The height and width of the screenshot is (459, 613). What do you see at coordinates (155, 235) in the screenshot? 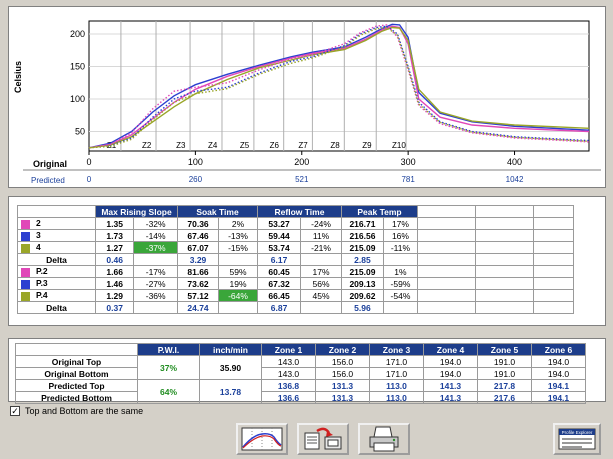
I see `metric-percent: -14%` at bounding box center [155, 235].